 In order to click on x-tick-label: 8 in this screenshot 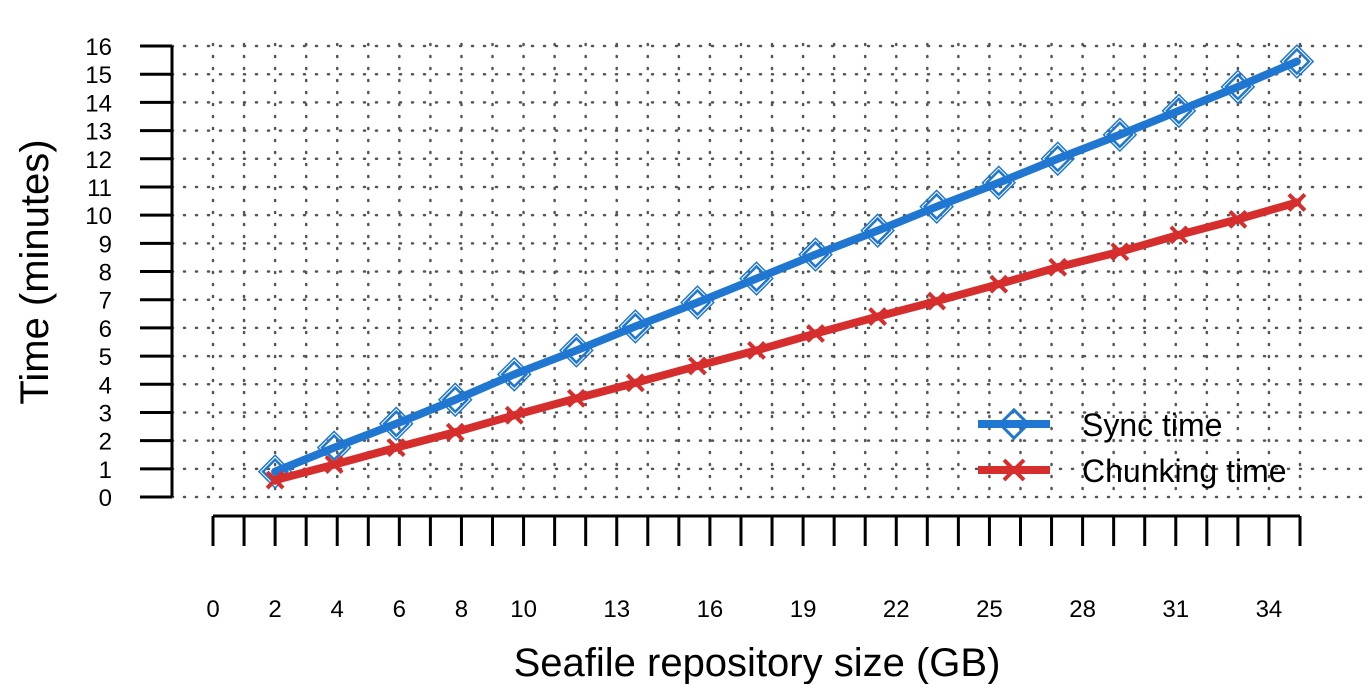, I will do `click(461, 609)`.